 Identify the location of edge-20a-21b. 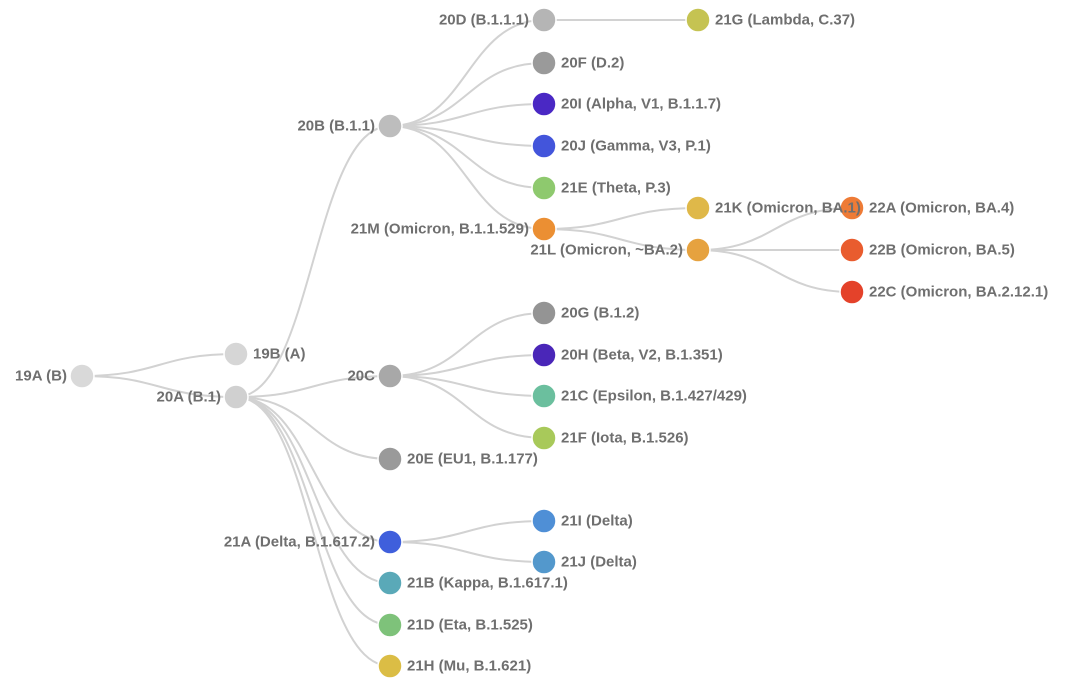
(313, 490).